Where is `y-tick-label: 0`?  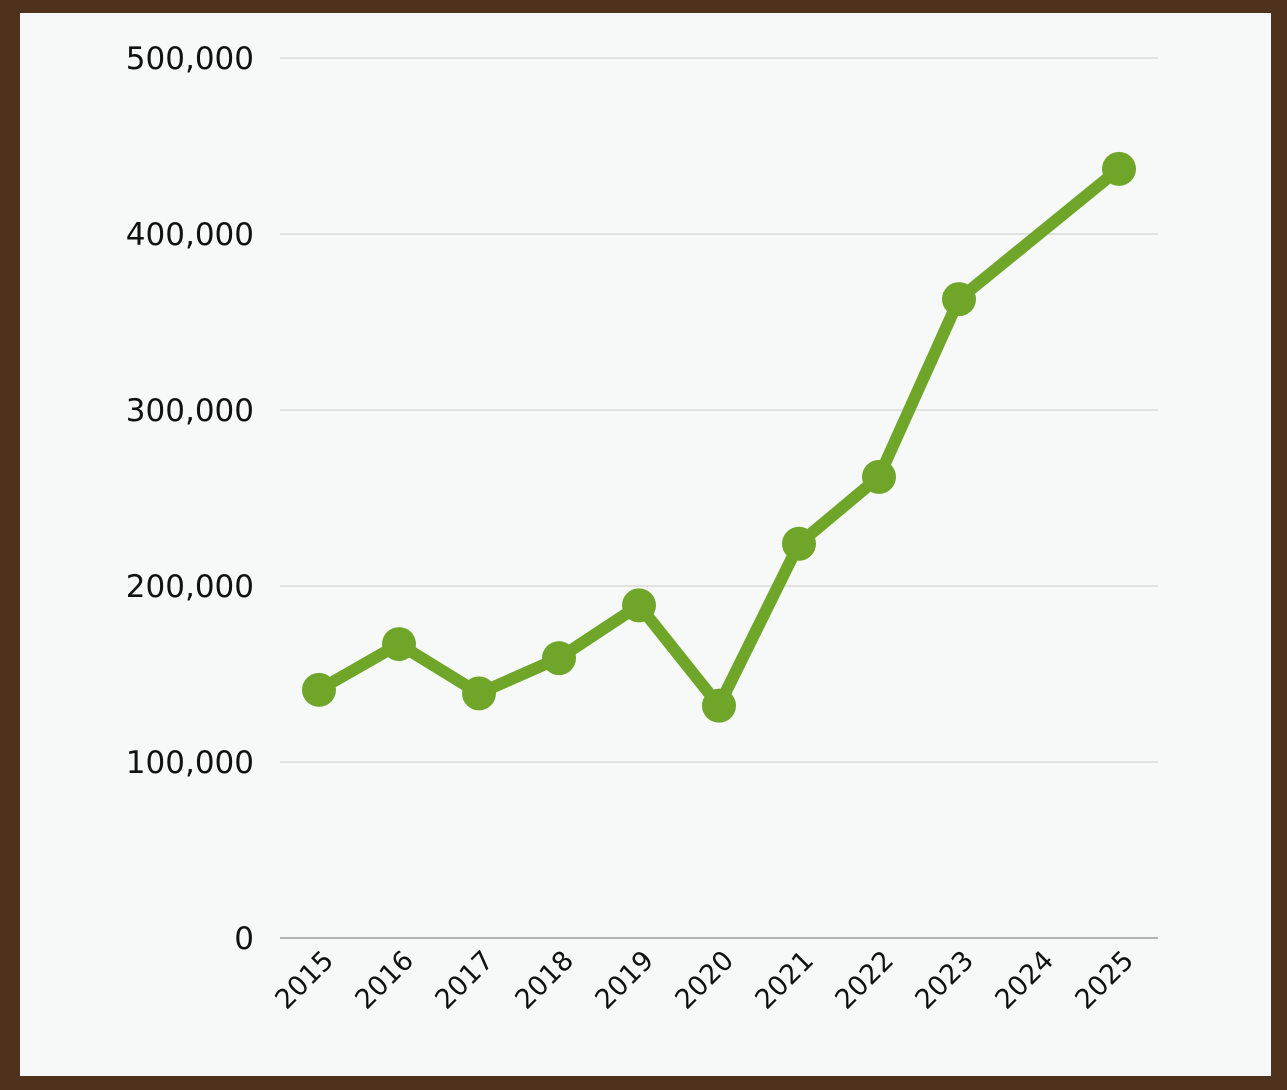 y-tick-label: 0 is located at coordinates (244, 939).